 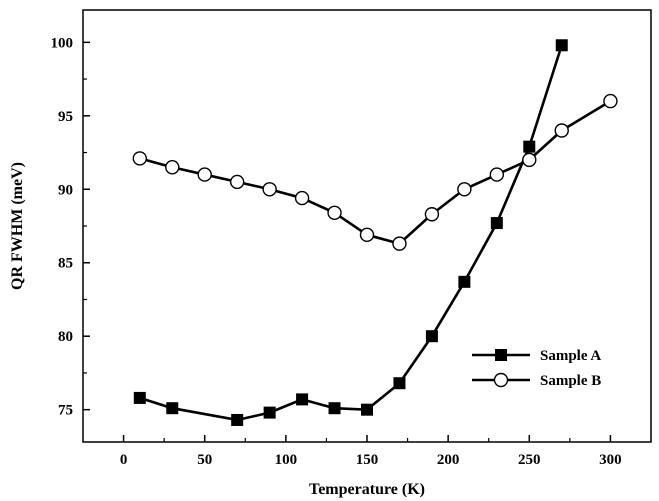 I want to click on x-tick-label: 250, so click(x=529, y=460).